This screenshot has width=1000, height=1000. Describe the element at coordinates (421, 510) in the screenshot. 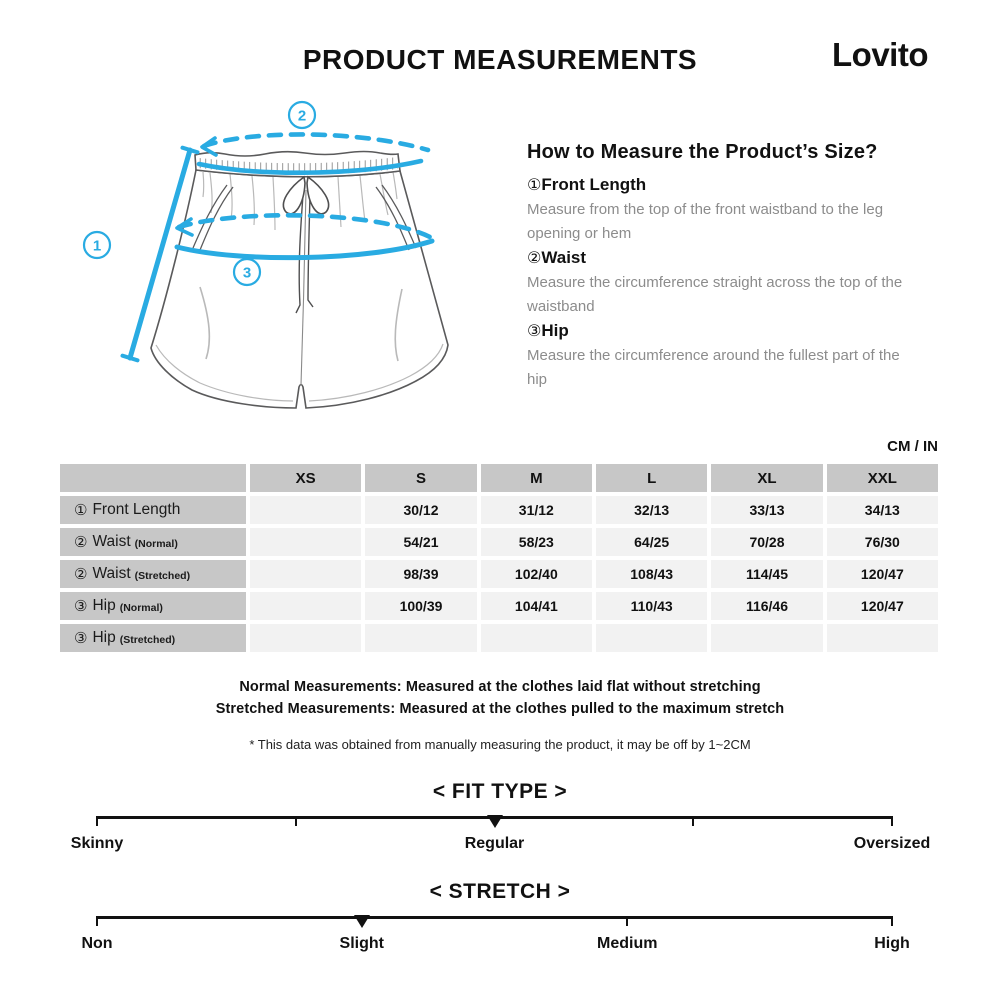

I see `table-cell: 30/12` at that location.